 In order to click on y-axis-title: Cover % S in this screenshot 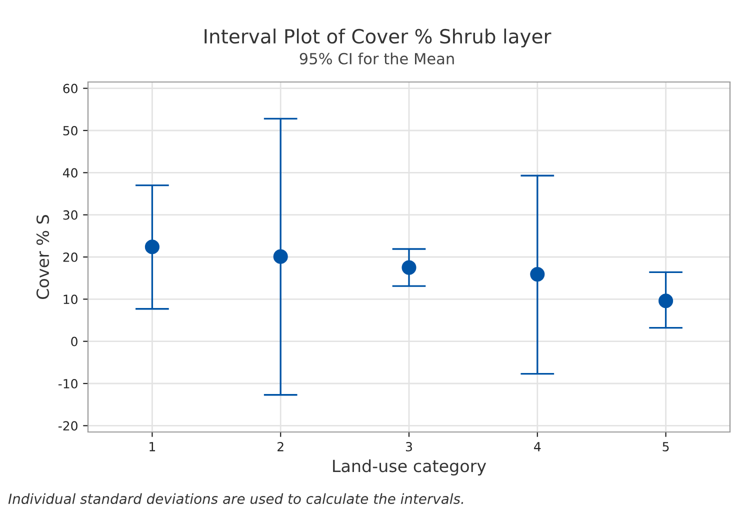, I will do `click(43, 257)`.